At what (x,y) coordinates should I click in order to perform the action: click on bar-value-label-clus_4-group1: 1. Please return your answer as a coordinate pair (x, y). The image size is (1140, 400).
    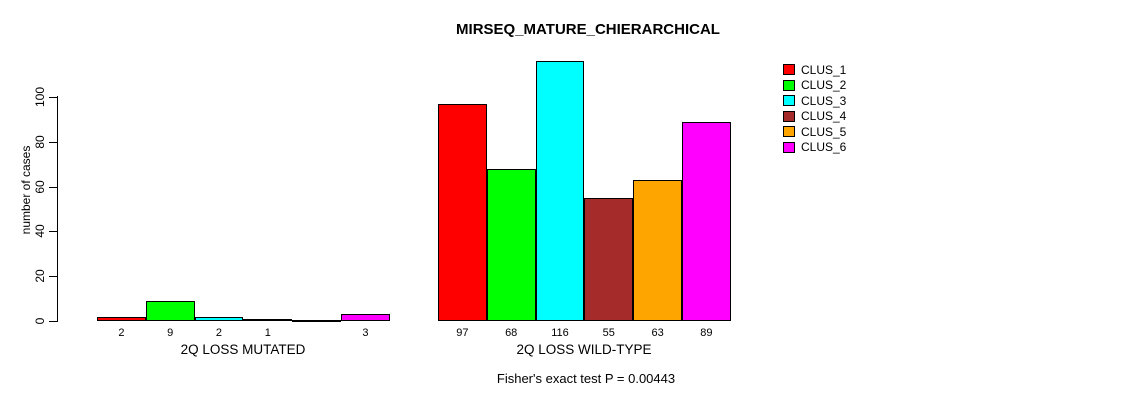
    Looking at the image, I should click on (267, 333).